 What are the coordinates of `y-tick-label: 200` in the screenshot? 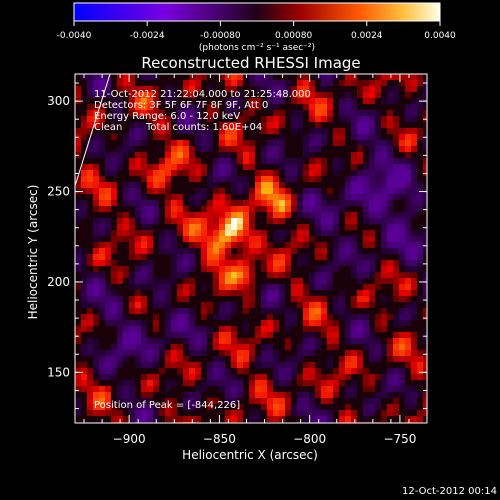 It's located at (58, 282).